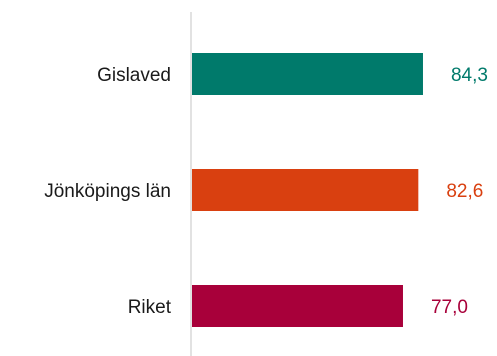 The height and width of the screenshot is (356, 497). I want to click on value-label-2: 77,0, so click(449, 307).